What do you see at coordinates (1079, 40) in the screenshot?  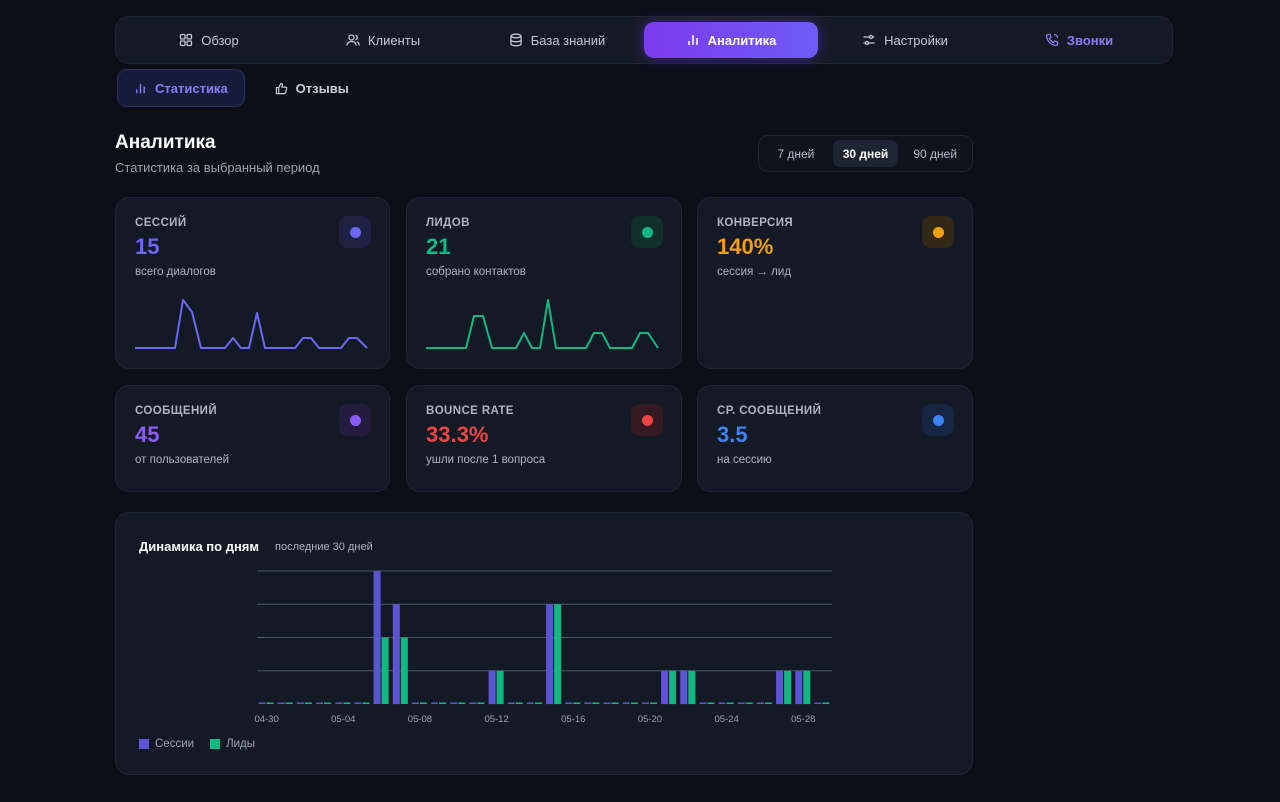 I see `nav-calls: Звонки` at bounding box center [1079, 40].